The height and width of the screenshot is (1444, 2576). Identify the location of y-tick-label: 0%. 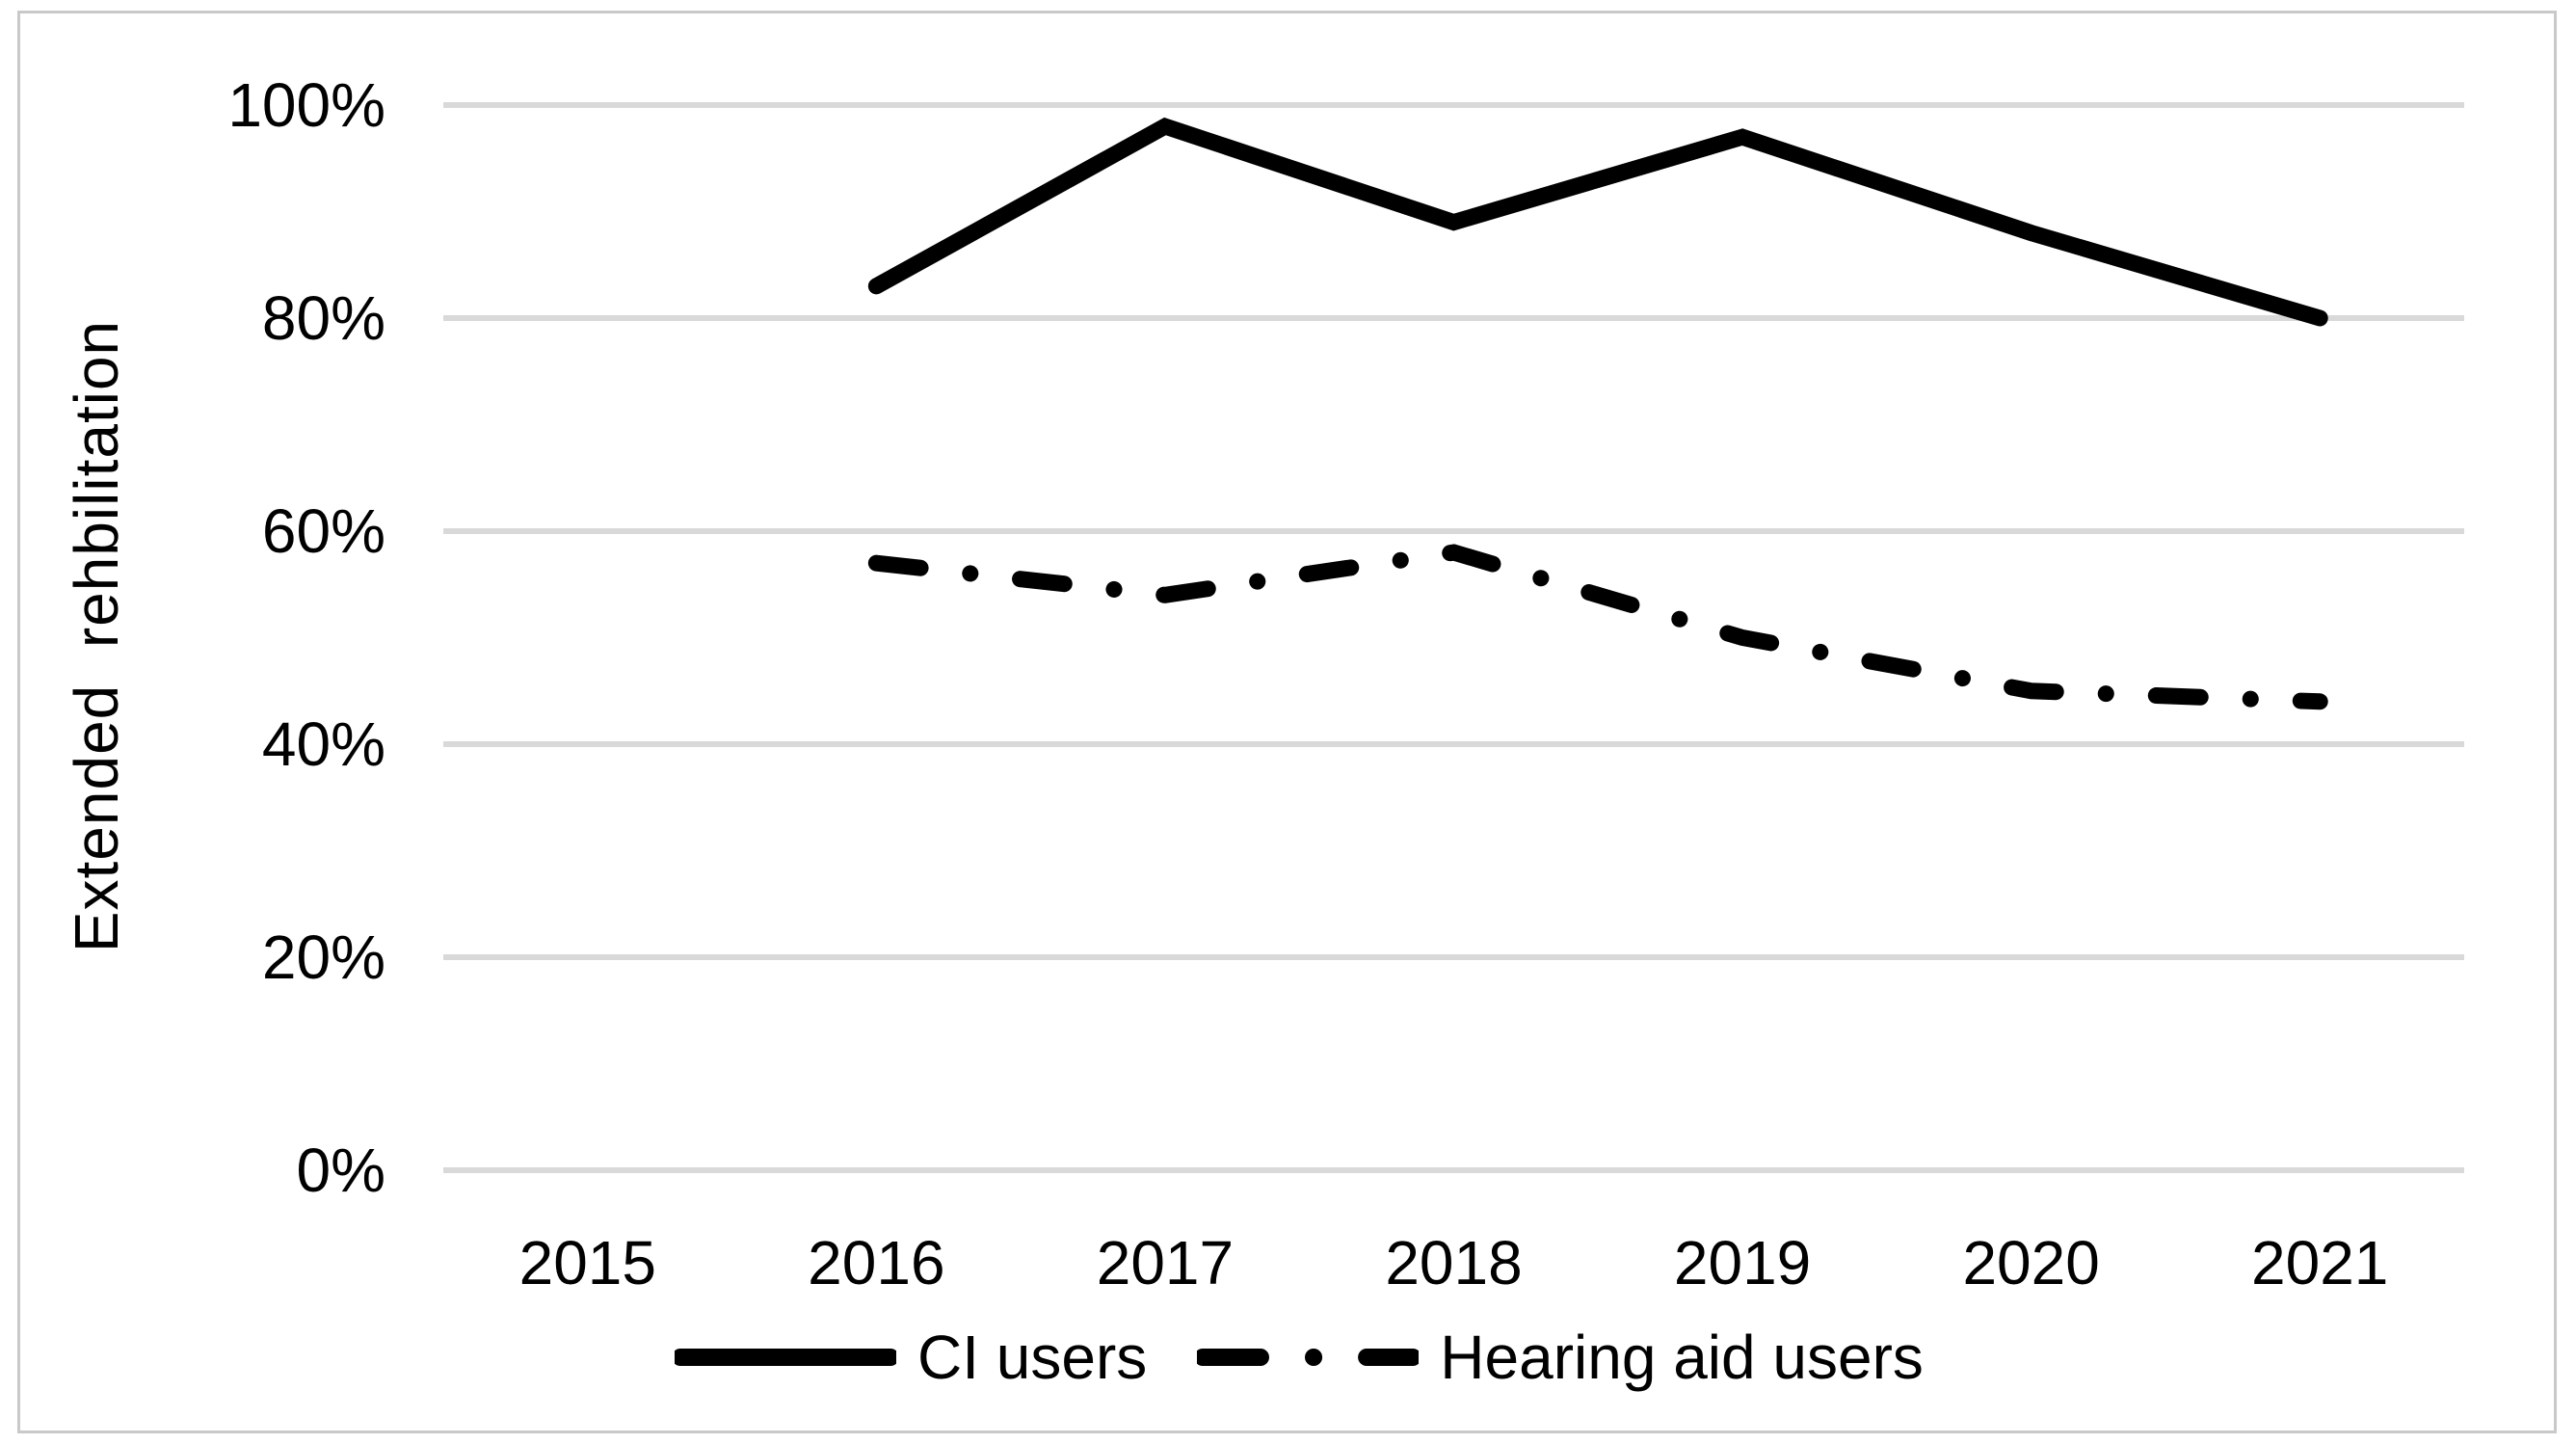
(342, 1170).